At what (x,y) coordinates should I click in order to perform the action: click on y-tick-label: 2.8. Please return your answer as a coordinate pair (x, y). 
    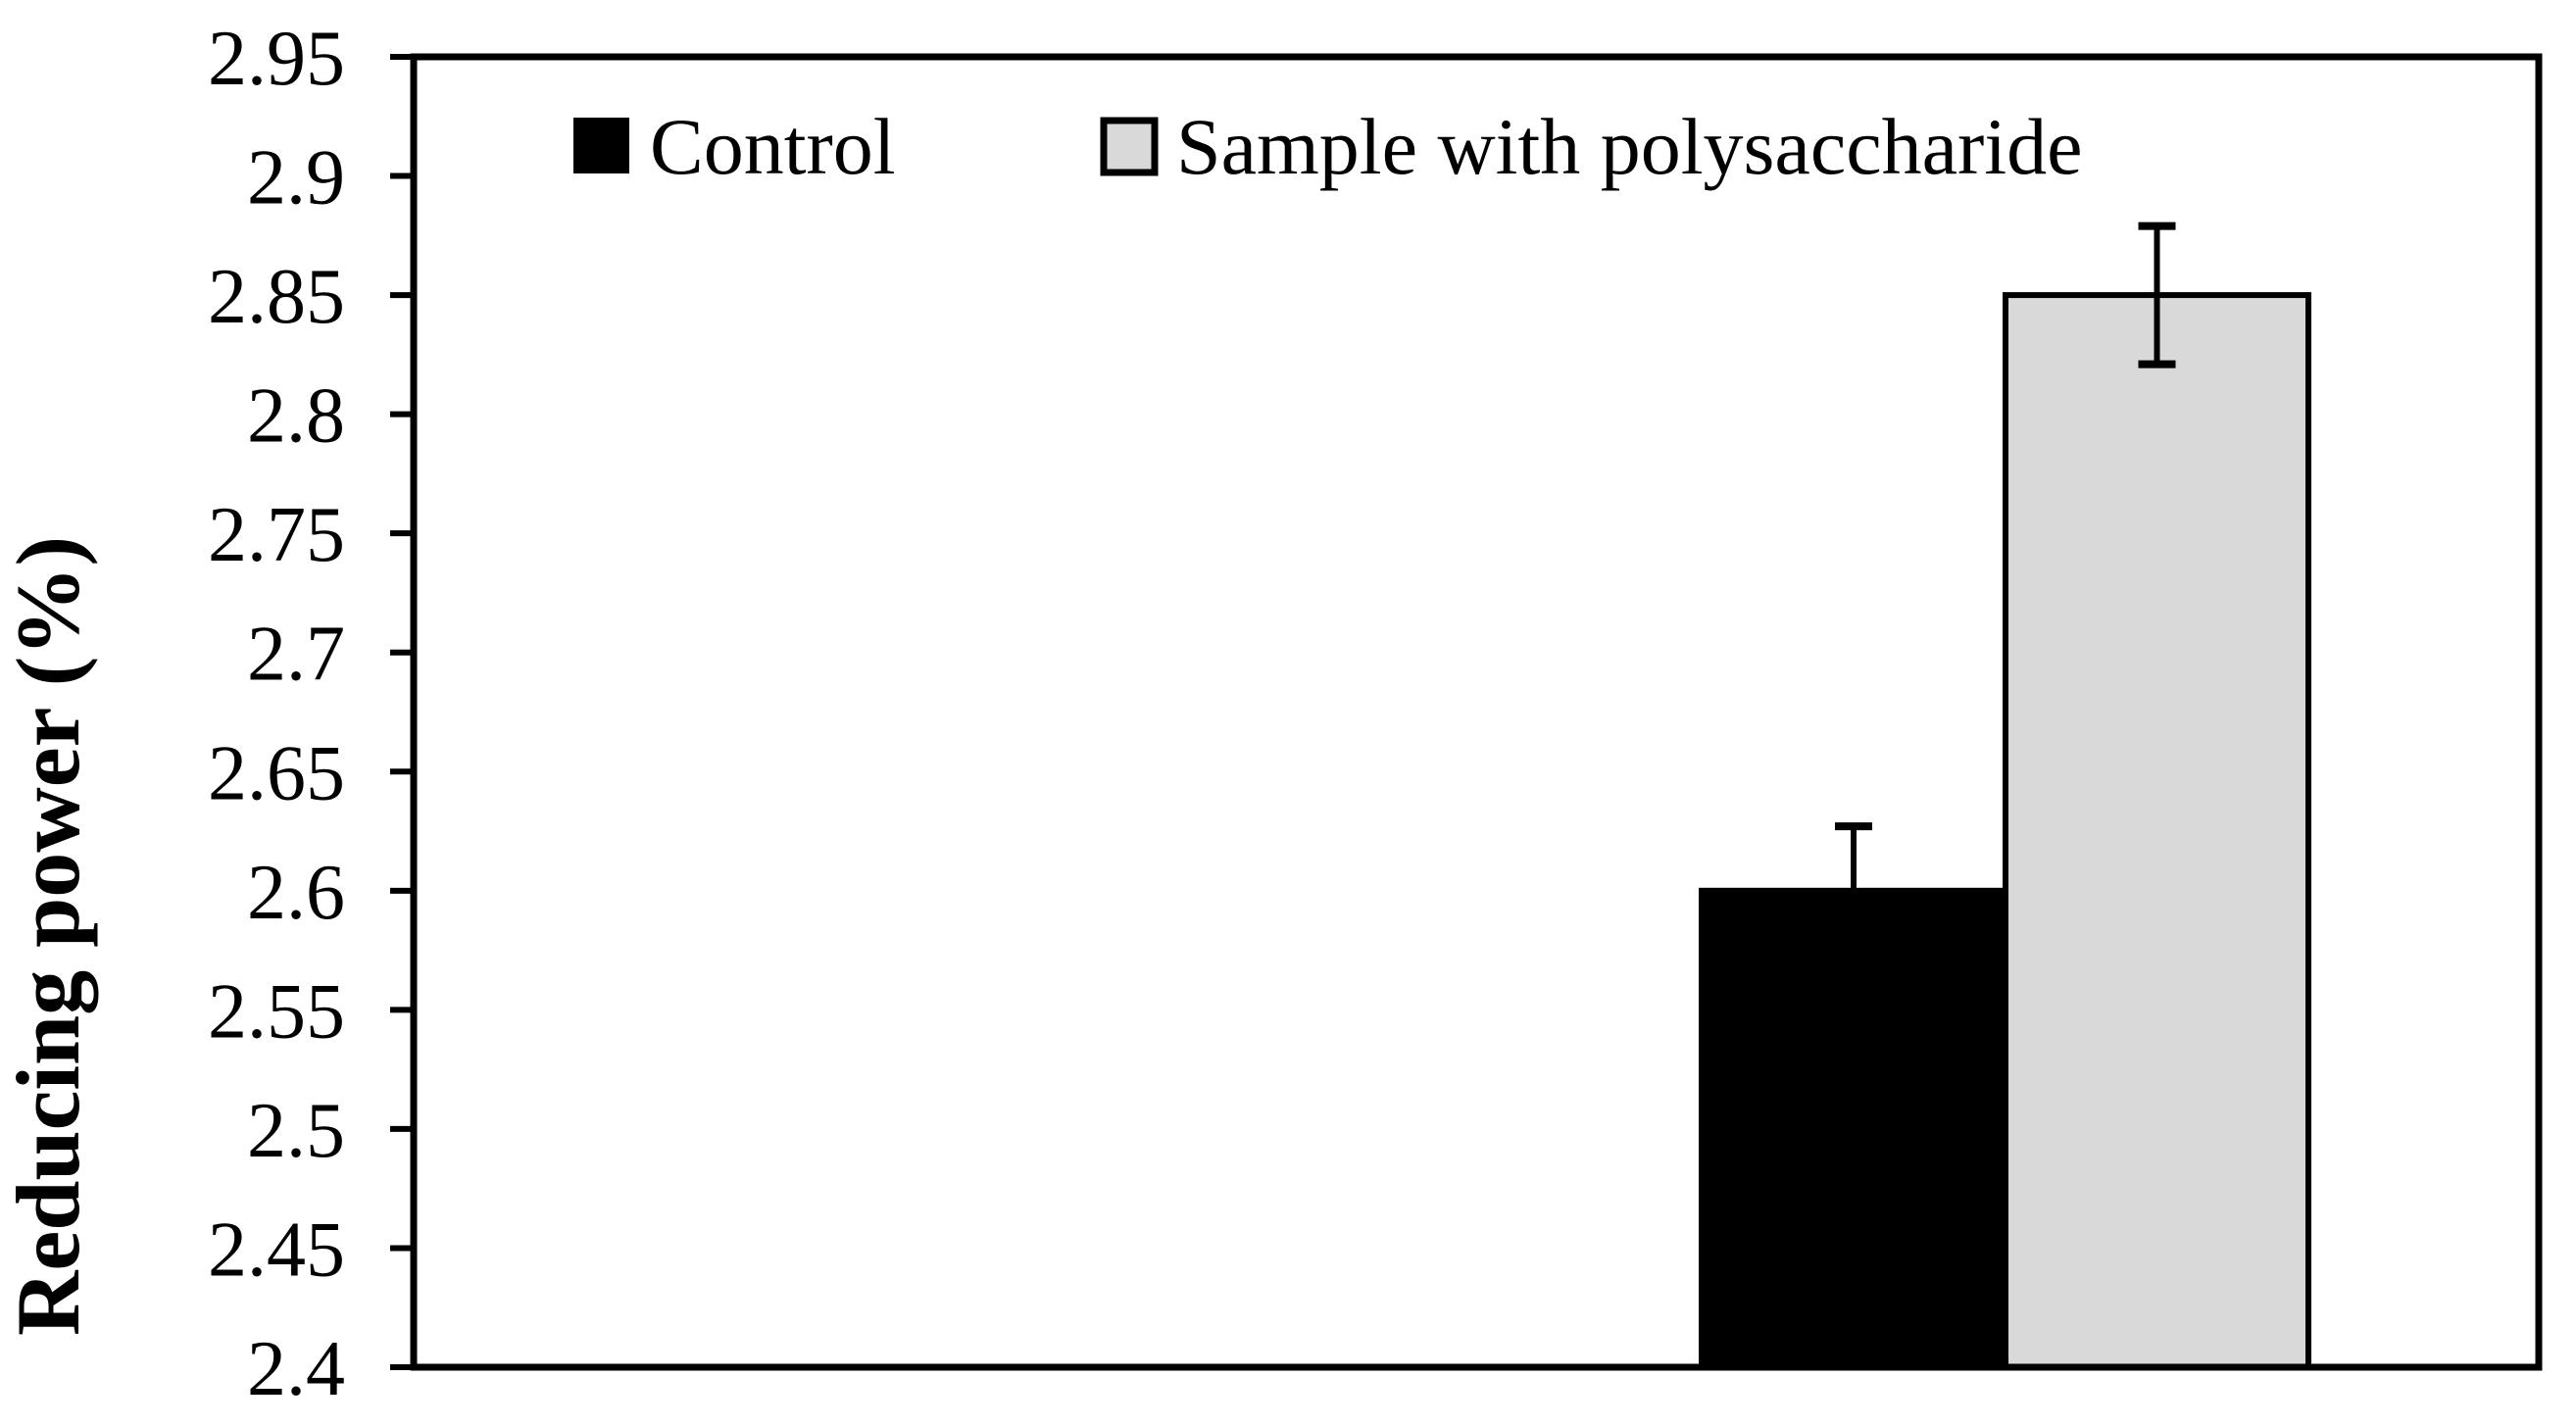
    Looking at the image, I should click on (296, 416).